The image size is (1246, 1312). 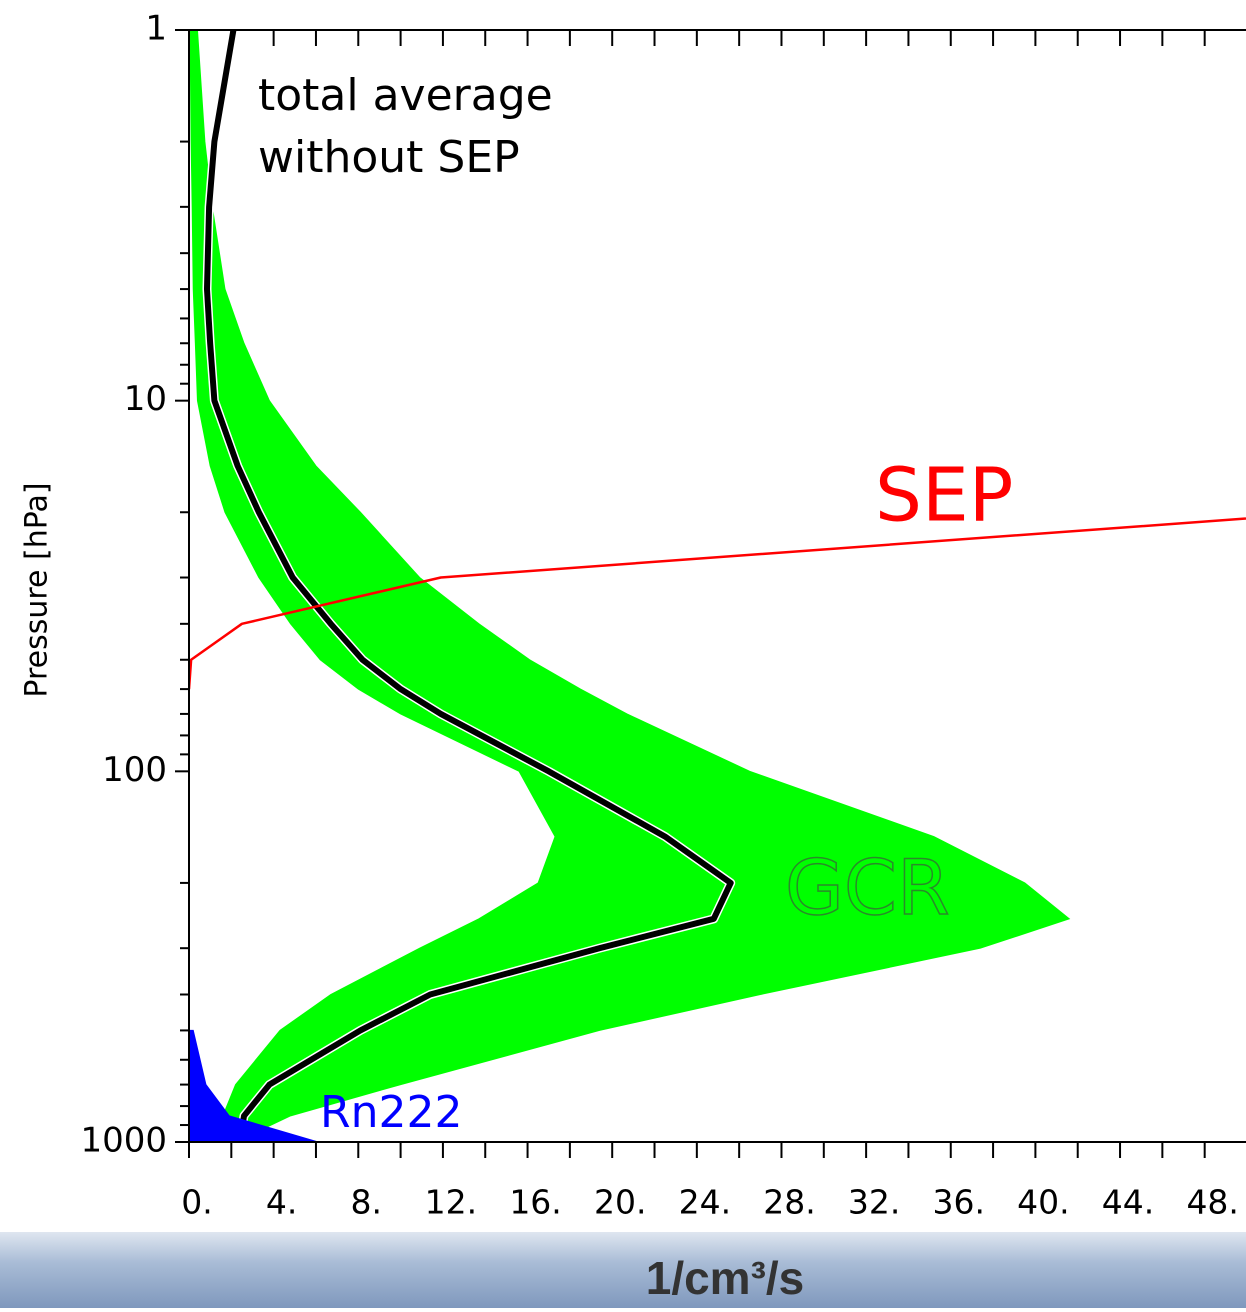 I want to click on y-tick-label: 1000, so click(x=123, y=1141).